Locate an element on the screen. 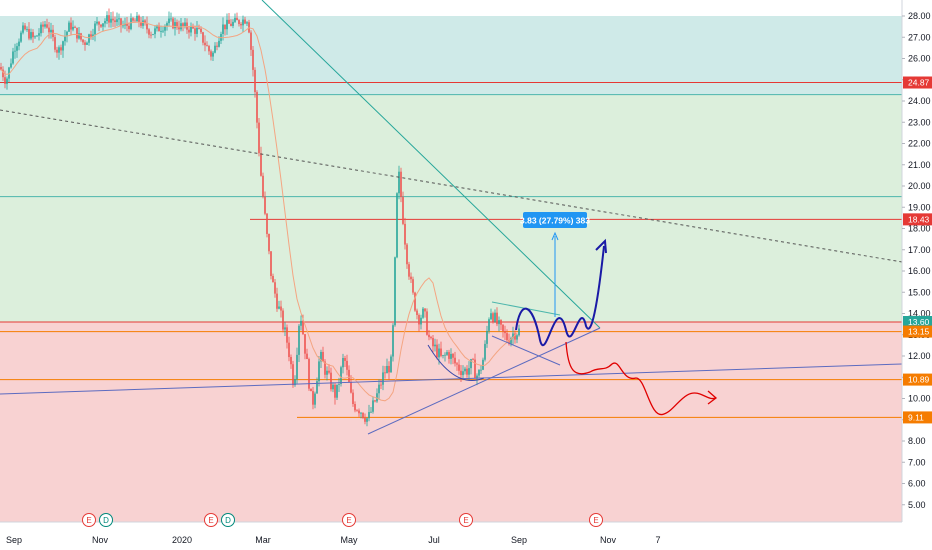  earnings-marker is located at coordinates (466, 520).